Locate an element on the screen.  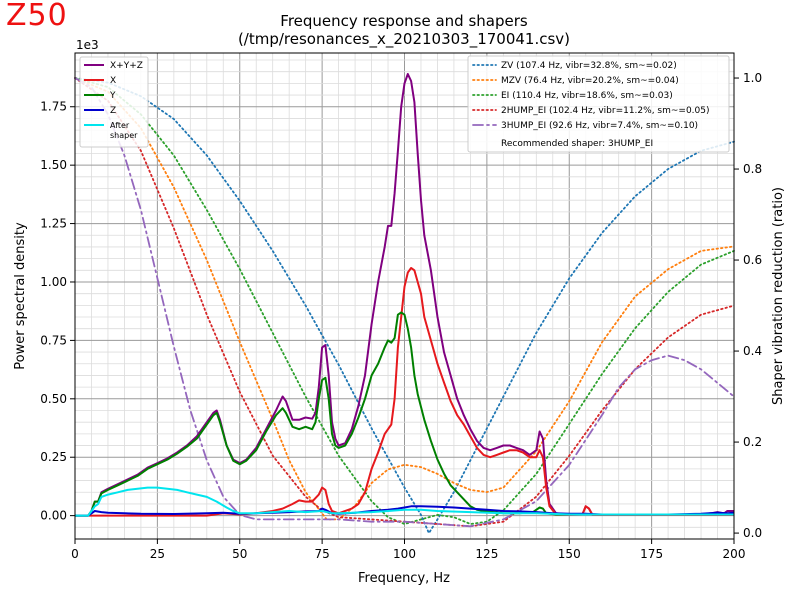
y-tick-label: 0.50 is located at coordinates (53, 399).